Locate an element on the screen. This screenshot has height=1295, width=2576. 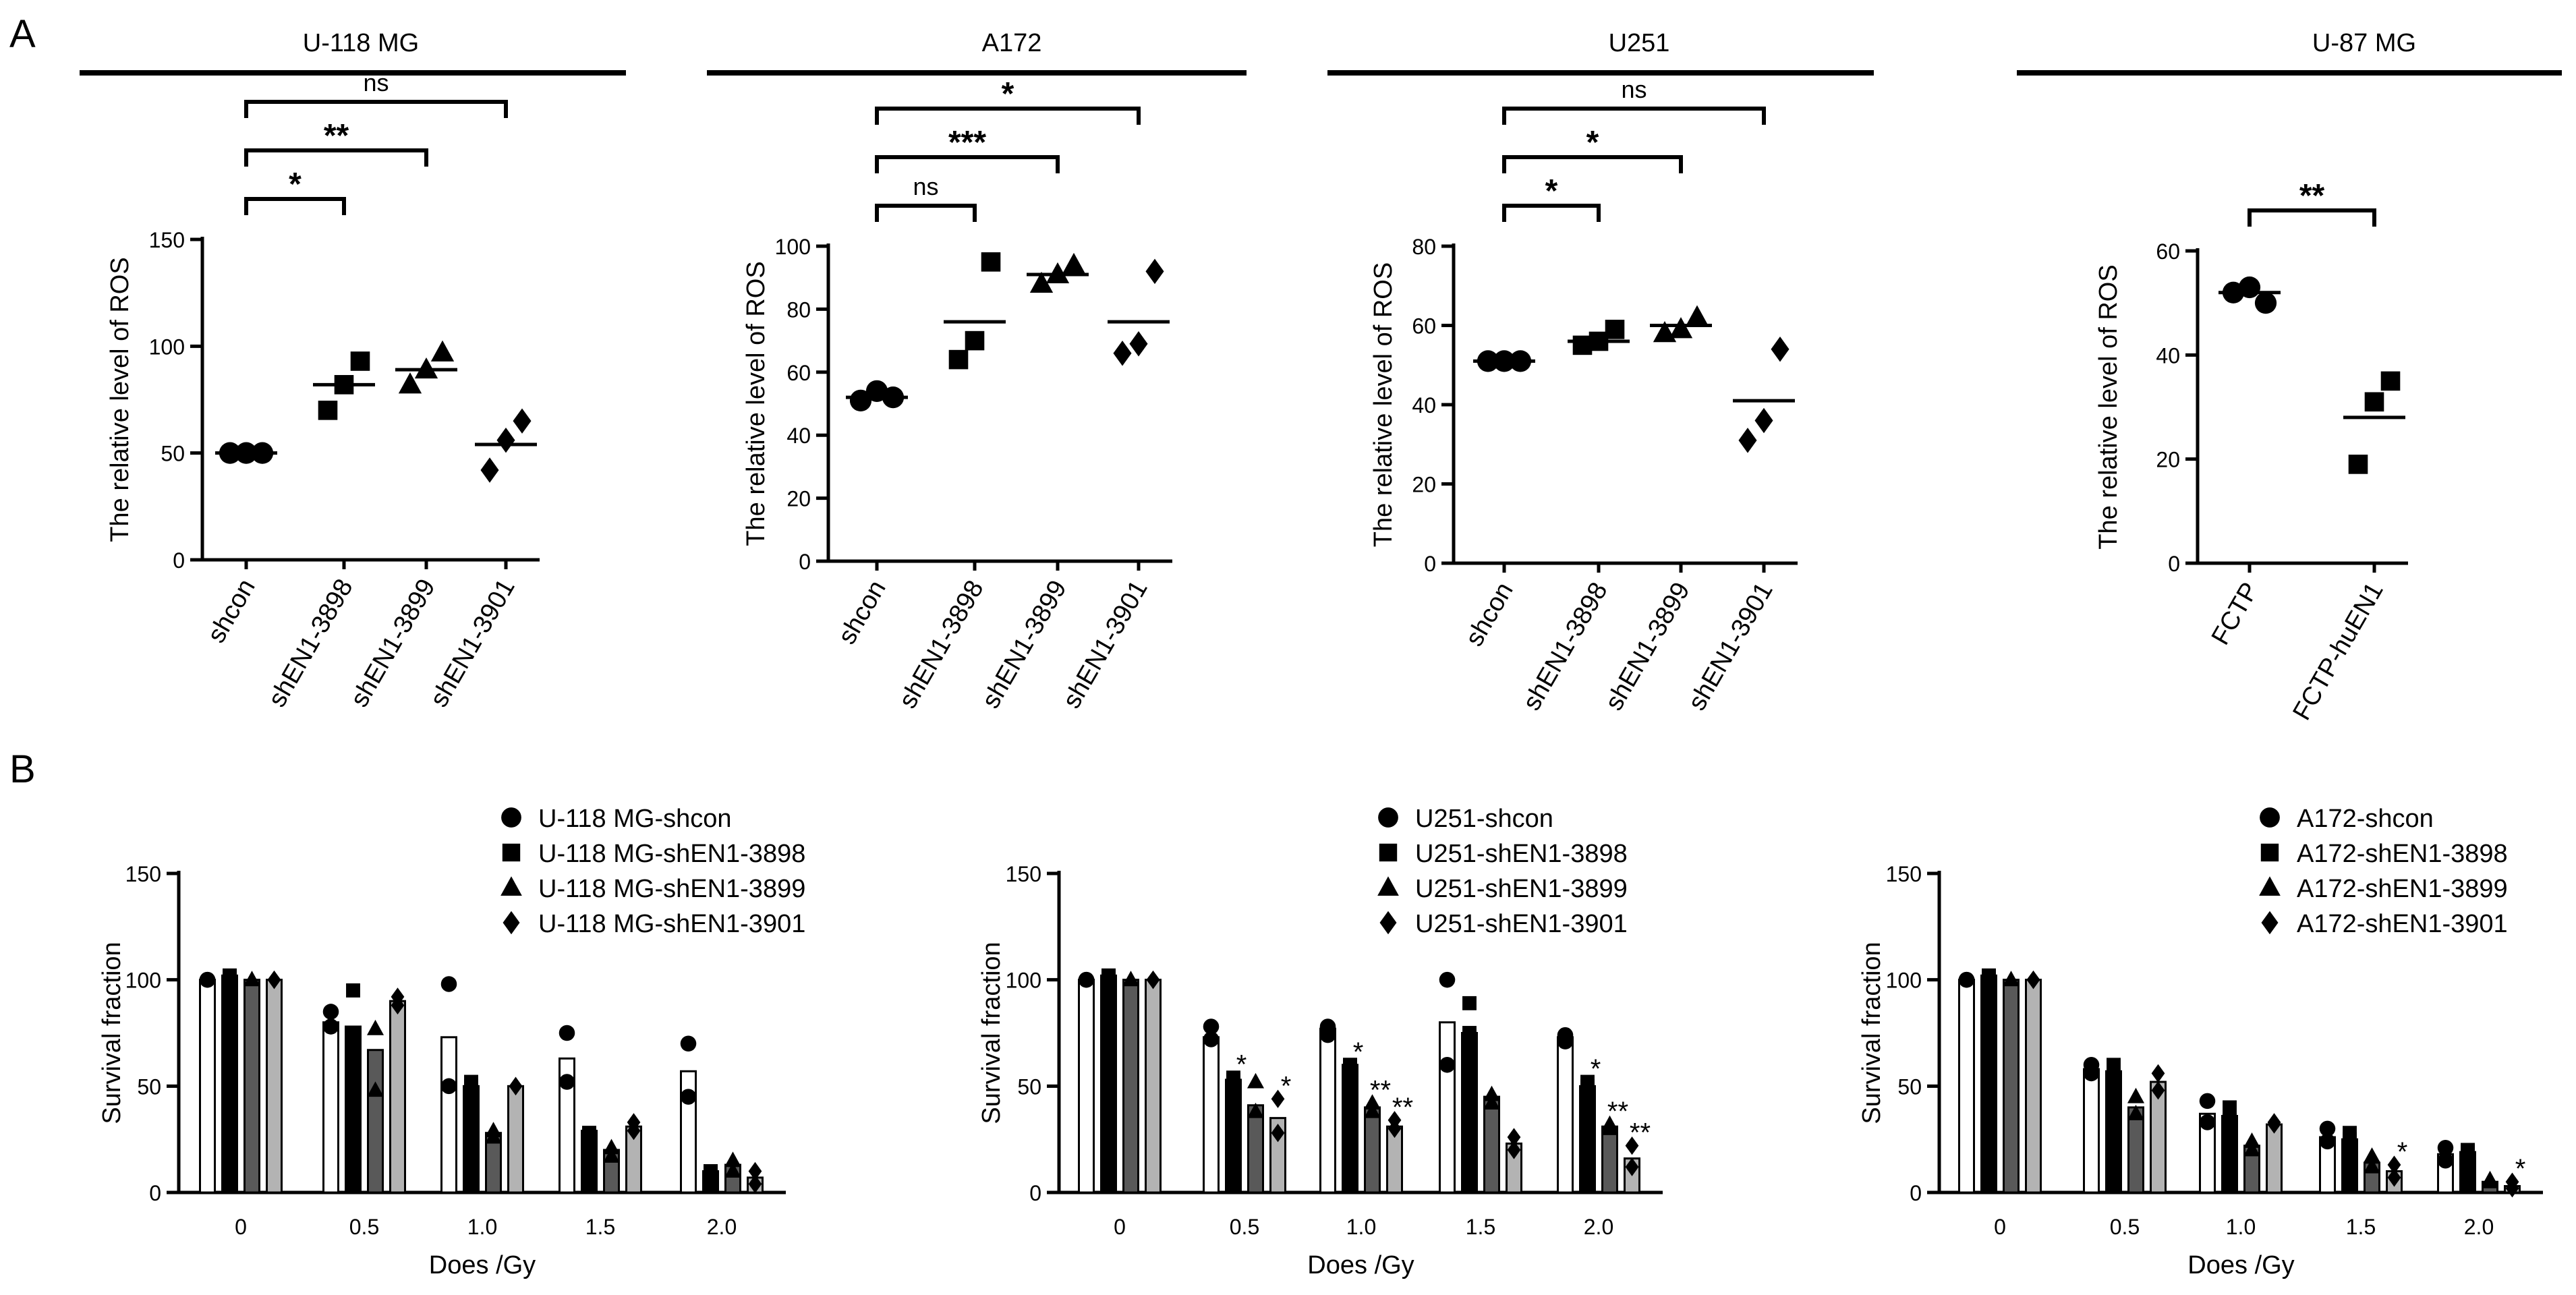
legend-label: A172-shEN1-3899 is located at coordinates (2402, 889).